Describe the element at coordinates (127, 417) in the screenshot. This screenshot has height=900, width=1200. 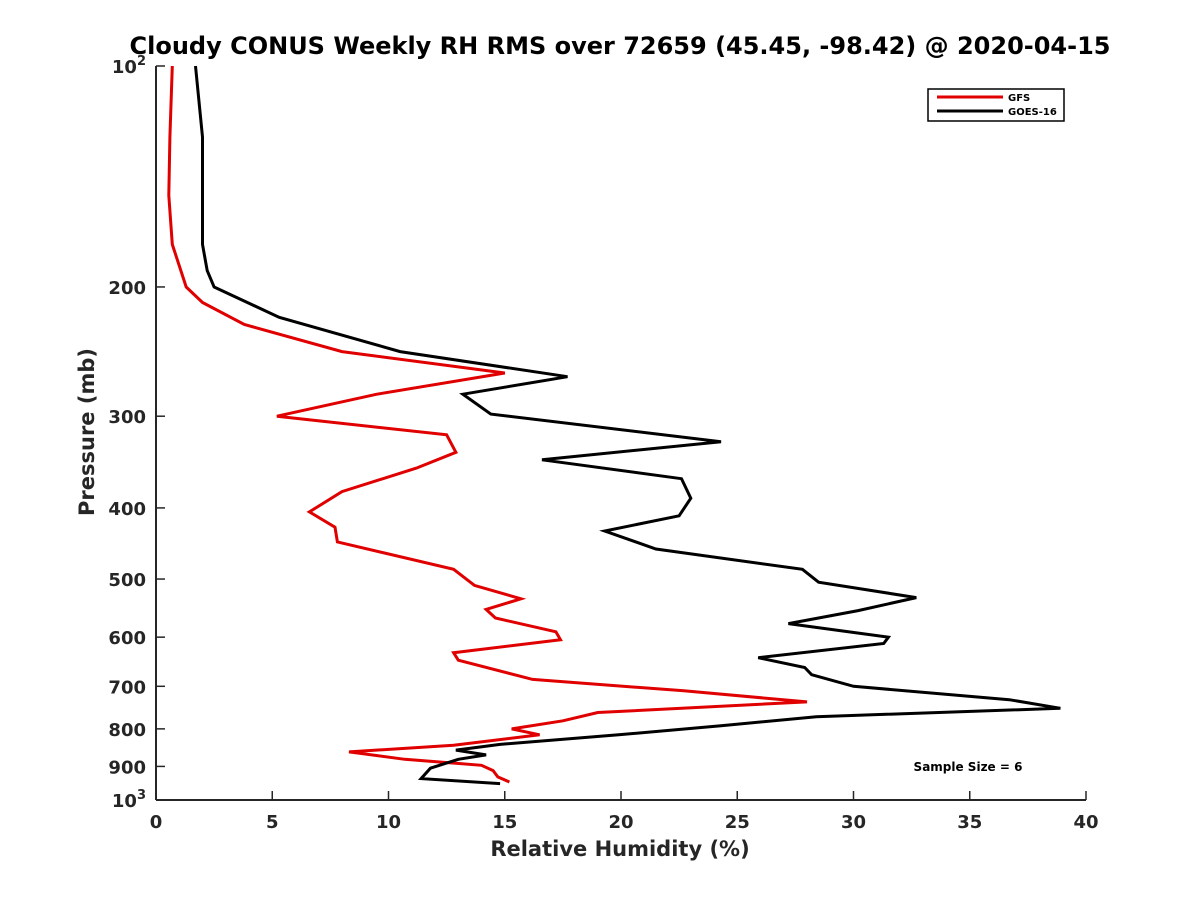
I see `y-tick-label: 300` at that location.